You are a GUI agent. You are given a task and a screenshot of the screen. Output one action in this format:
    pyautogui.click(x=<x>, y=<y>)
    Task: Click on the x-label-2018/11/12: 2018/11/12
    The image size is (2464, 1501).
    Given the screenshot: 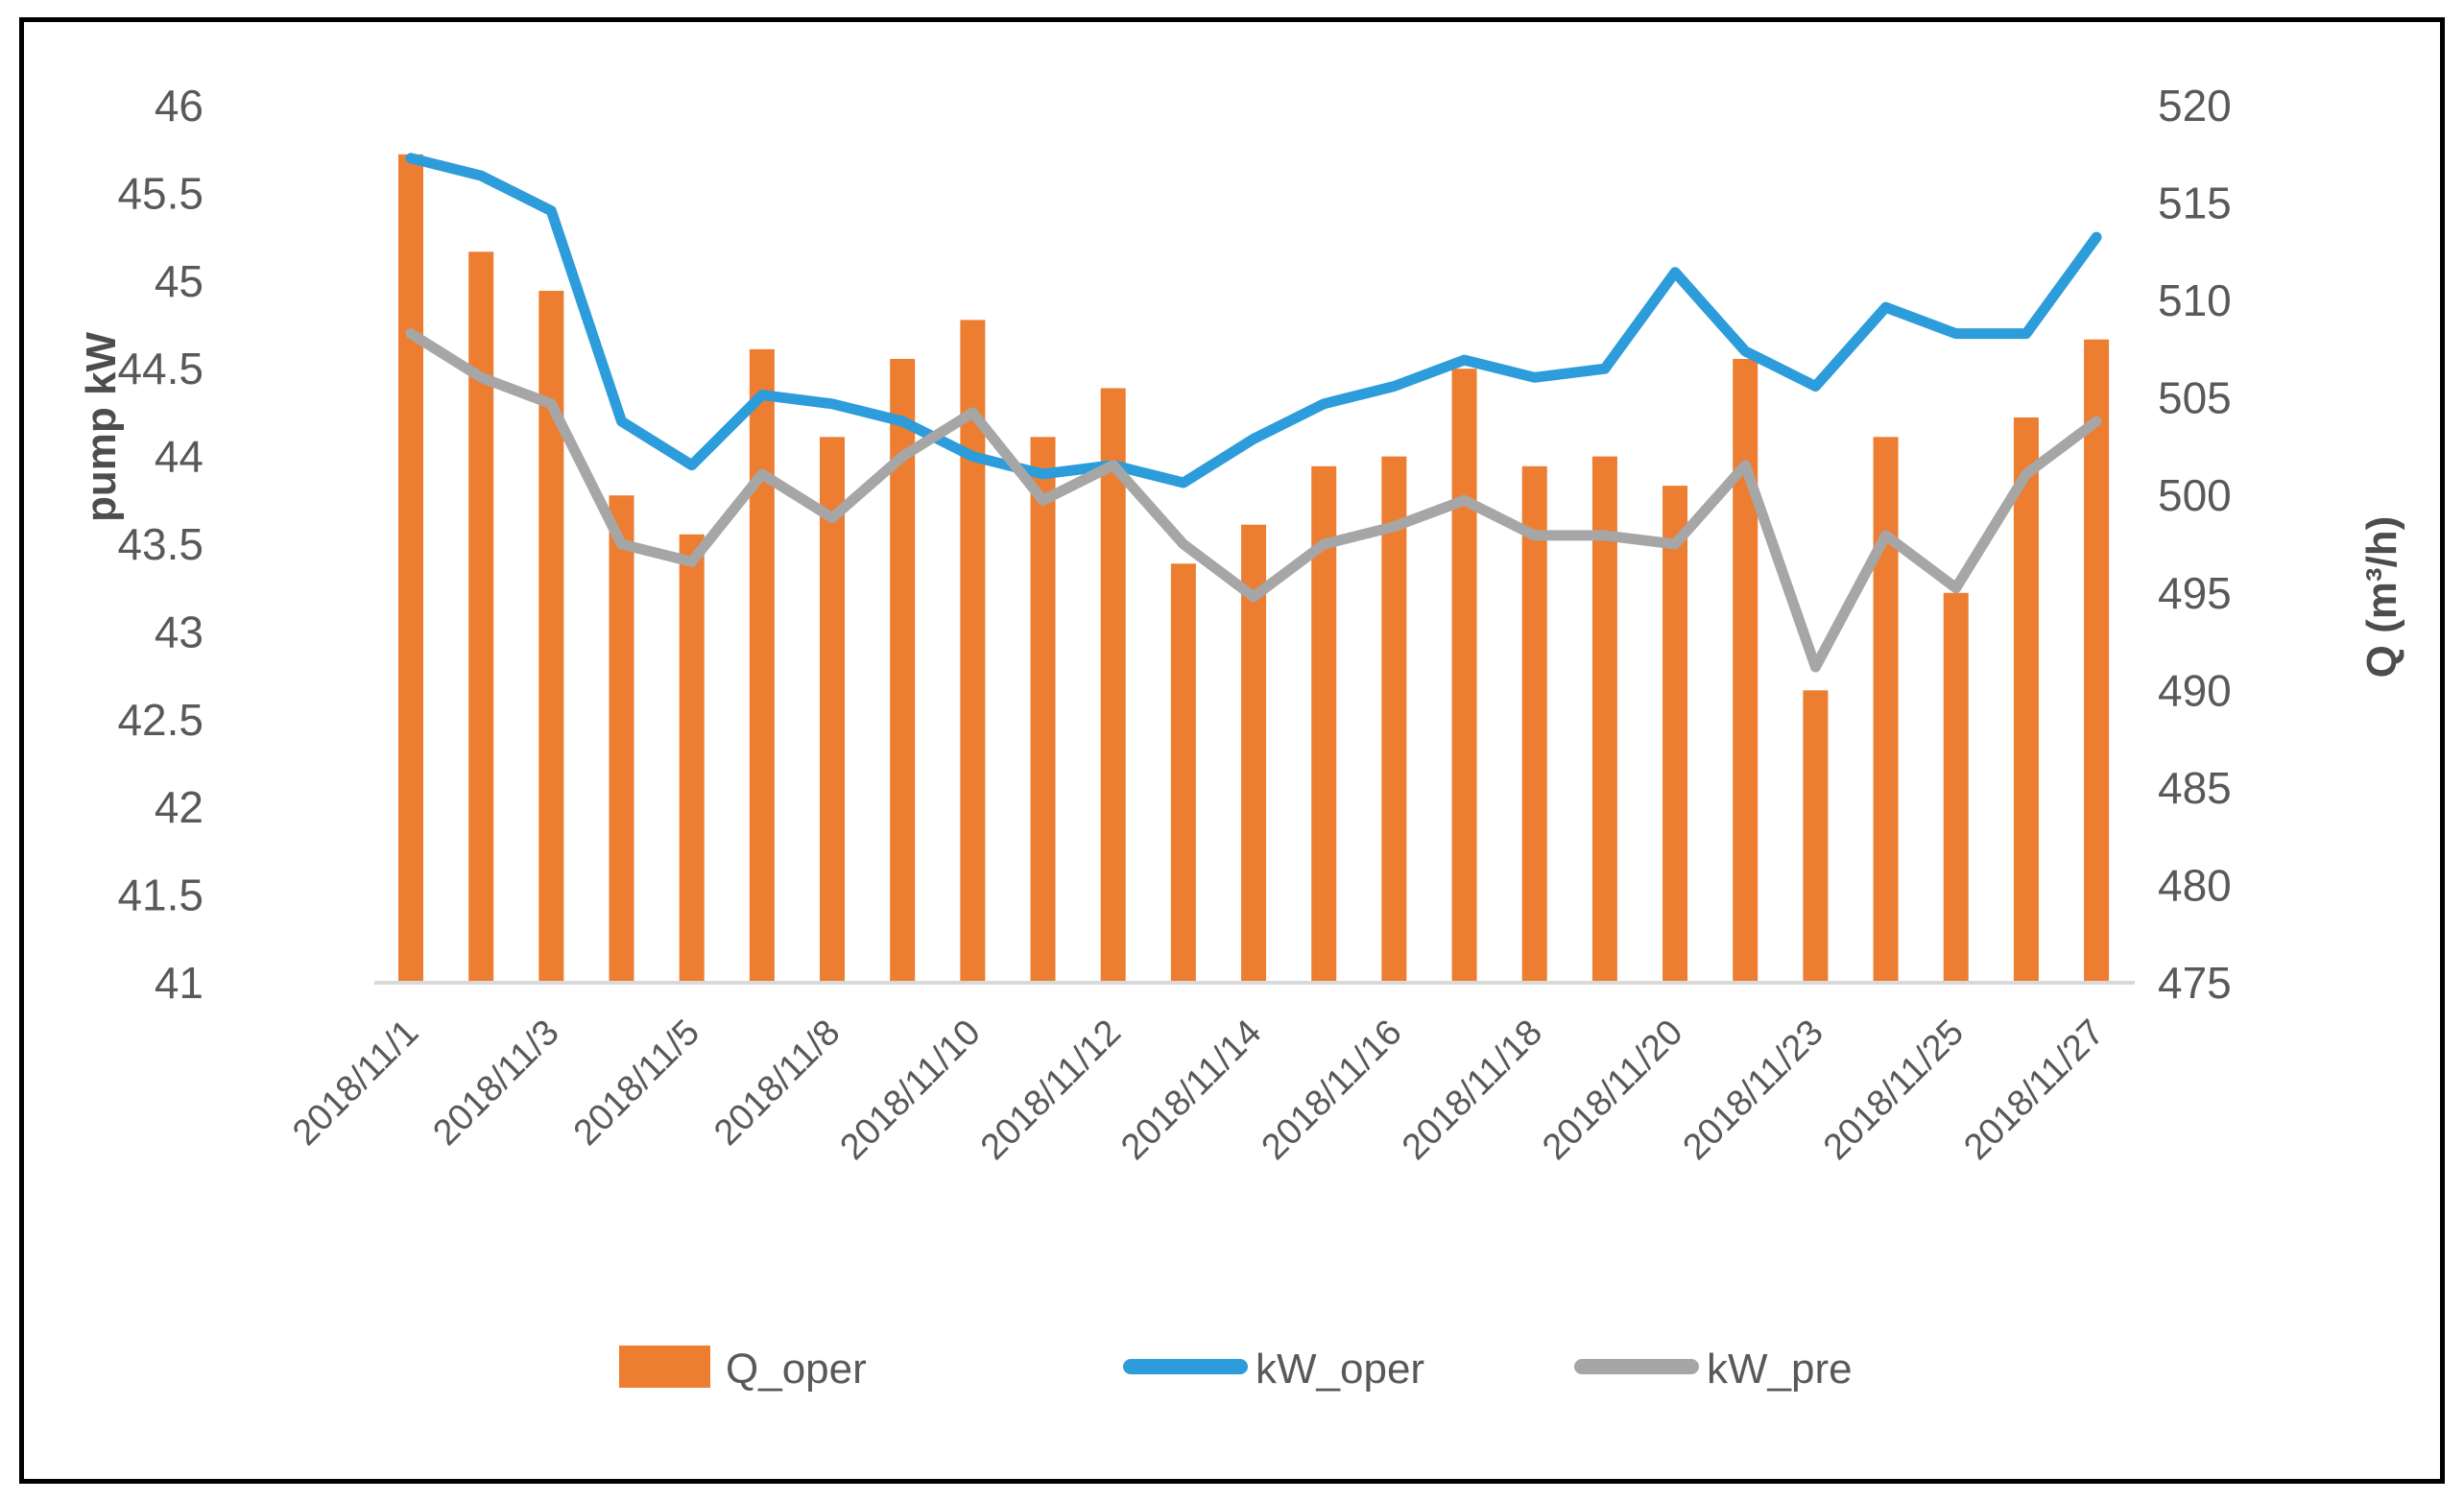 What is the action you would take?
    pyautogui.click(x=1051, y=1090)
    